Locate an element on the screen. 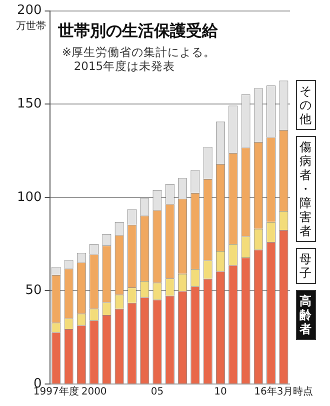 Image resolution: width=330 pixels, height=406 pixels. x-tick-label: 05 is located at coordinates (157, 392).